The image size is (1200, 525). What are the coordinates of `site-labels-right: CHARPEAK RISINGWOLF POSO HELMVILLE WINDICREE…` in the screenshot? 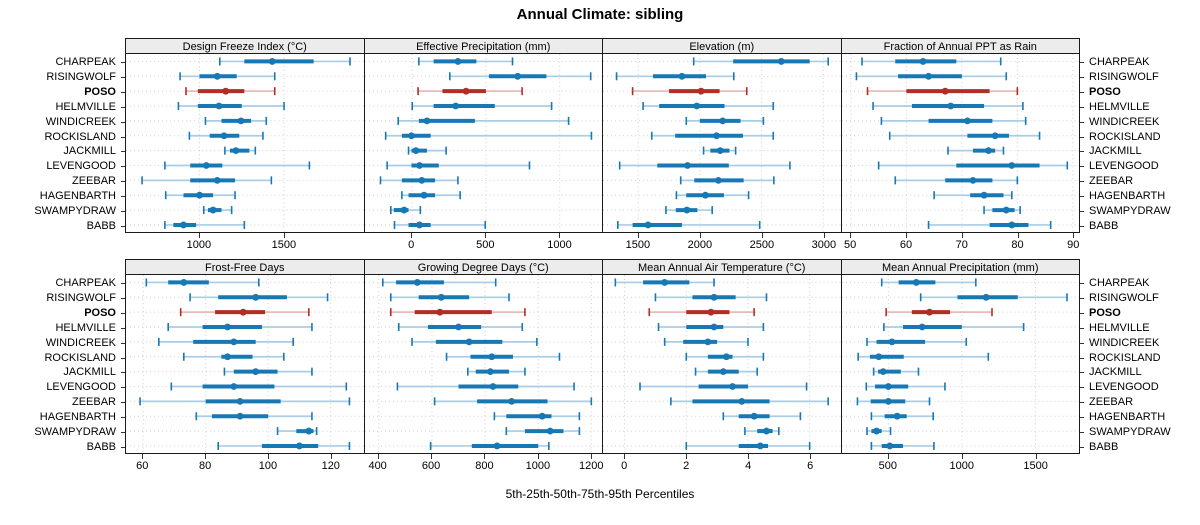 It's located at (1140, 356).